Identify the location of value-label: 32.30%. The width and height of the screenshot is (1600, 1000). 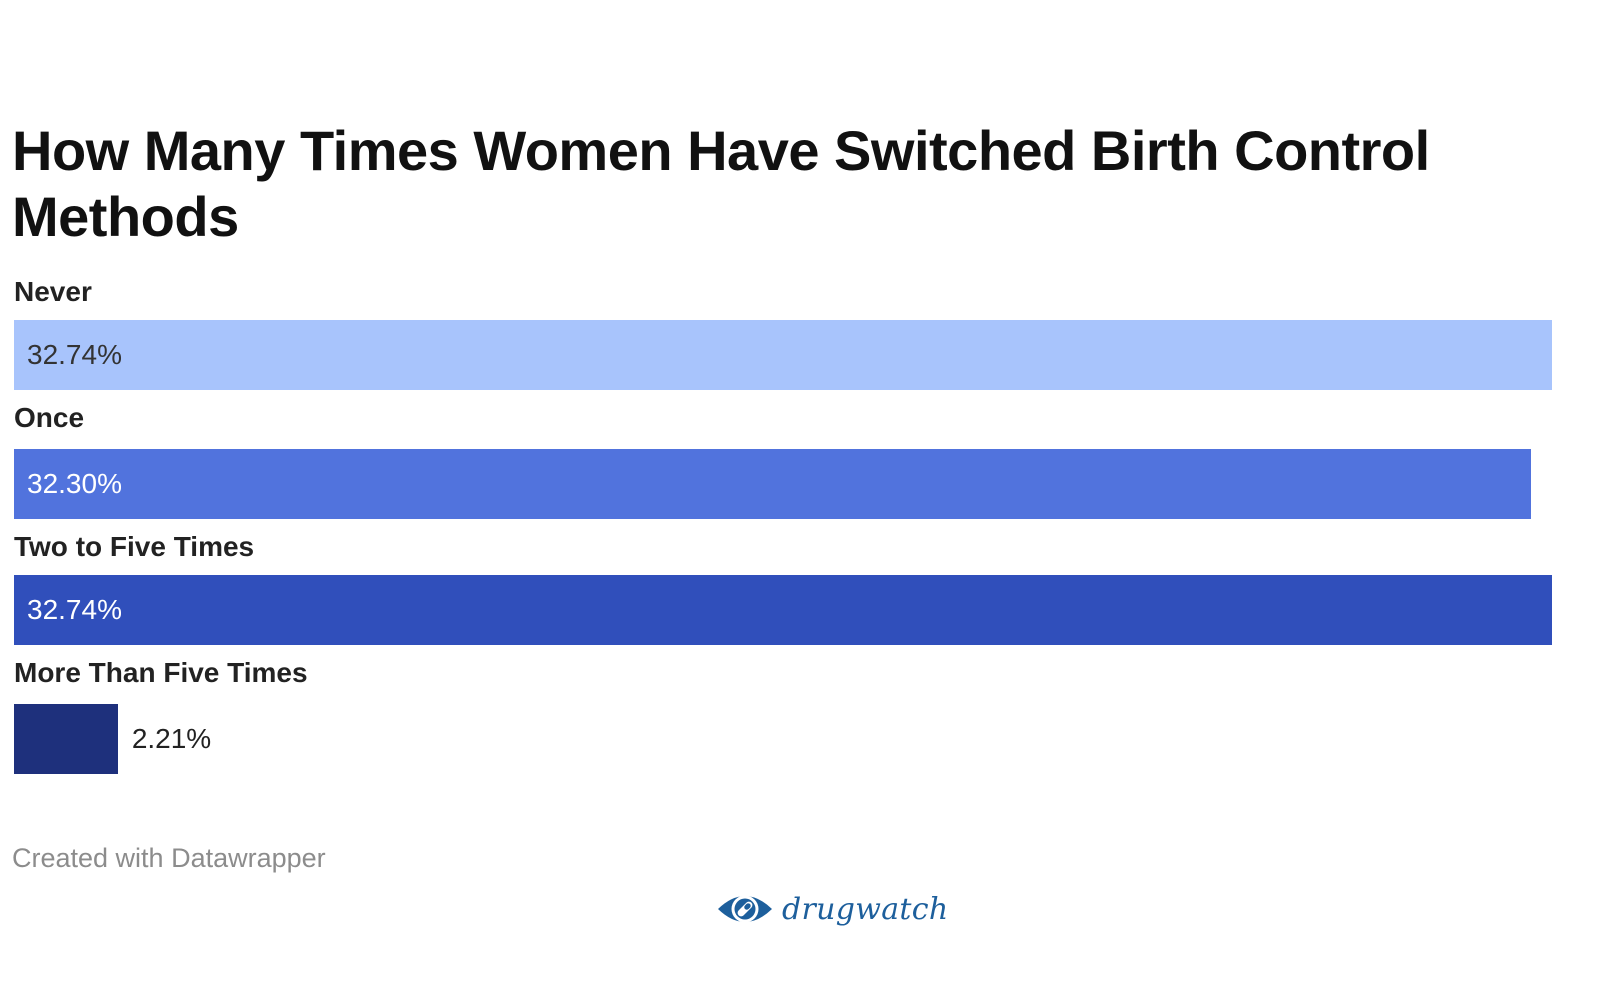
(74, 483).